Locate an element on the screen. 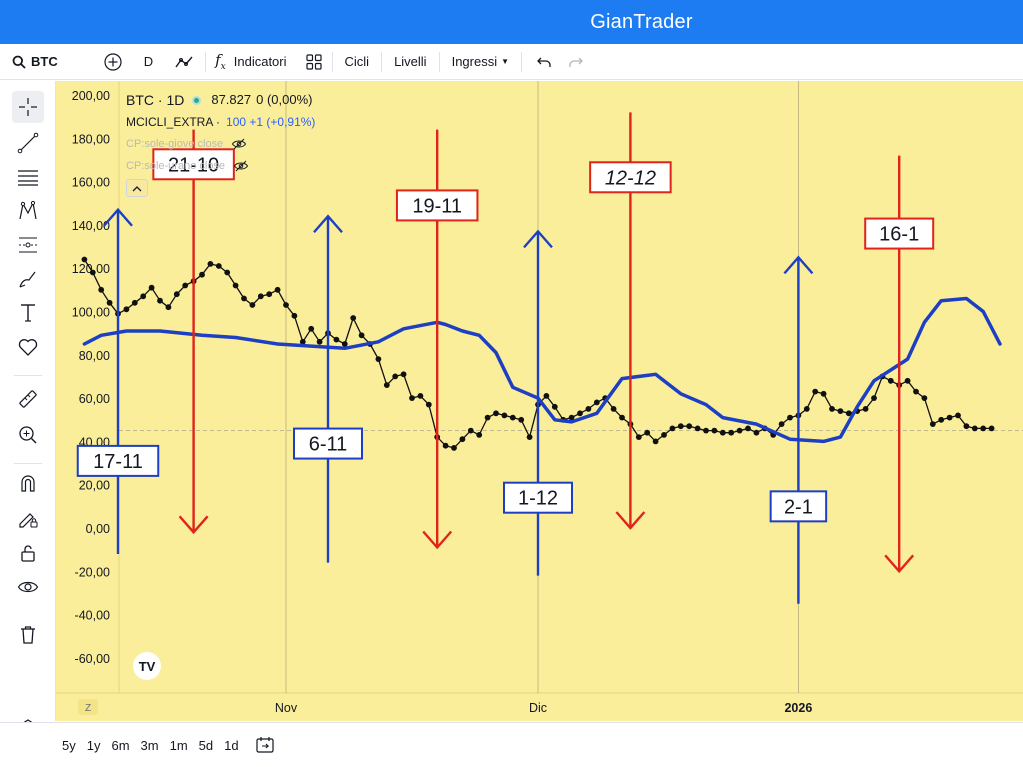 This screenshot has height=767, width=1023. legend-collapse-button is located at coordinates (137, 188).